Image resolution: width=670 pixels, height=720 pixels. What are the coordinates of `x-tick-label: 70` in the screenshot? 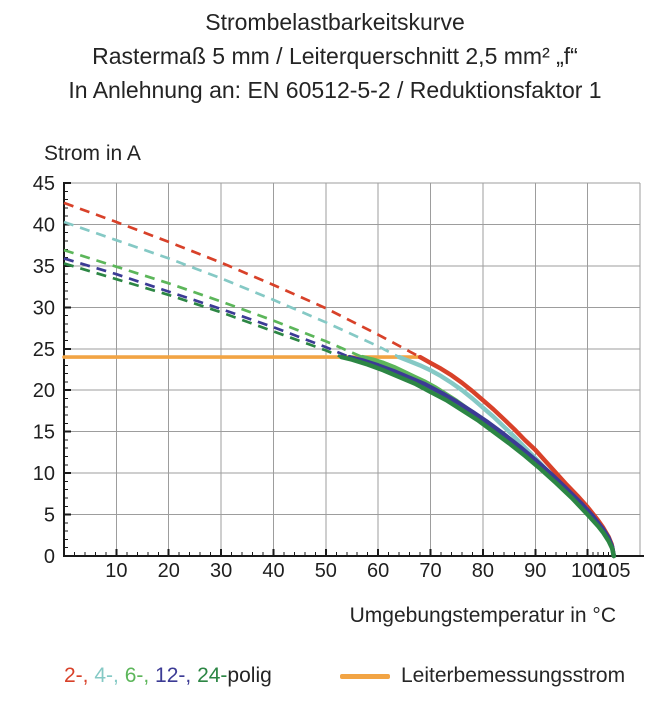 It's located at (430, 571).